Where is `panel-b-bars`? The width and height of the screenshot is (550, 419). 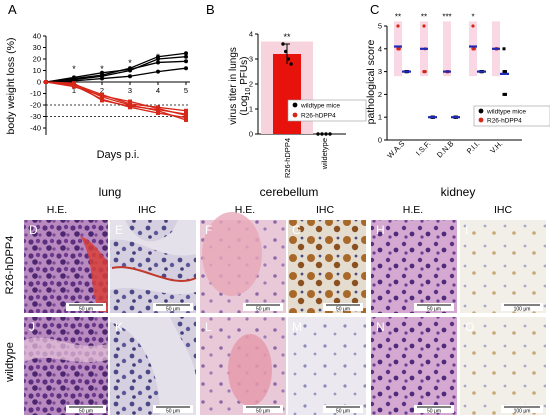 panel-b-bars is located at coordinates (296, 88).